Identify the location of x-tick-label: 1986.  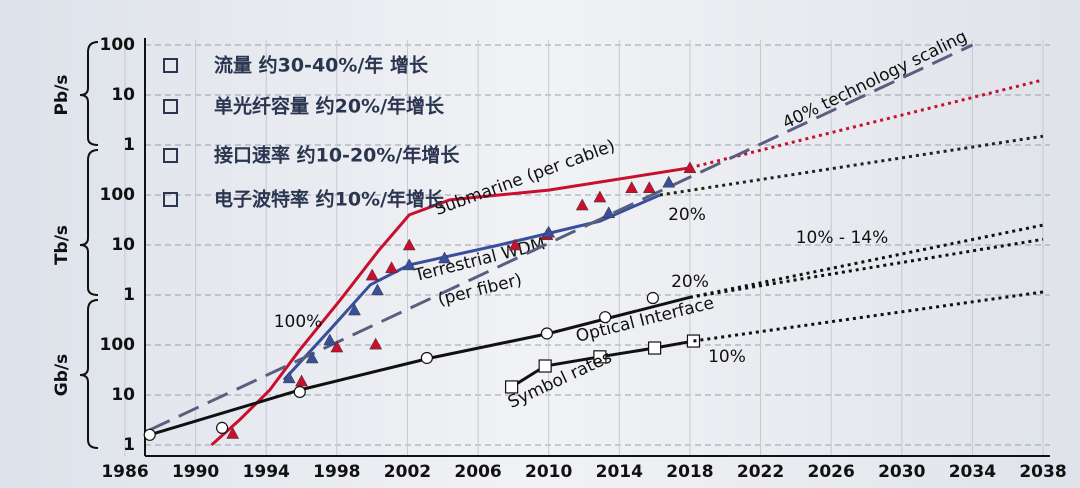
(124, 472).